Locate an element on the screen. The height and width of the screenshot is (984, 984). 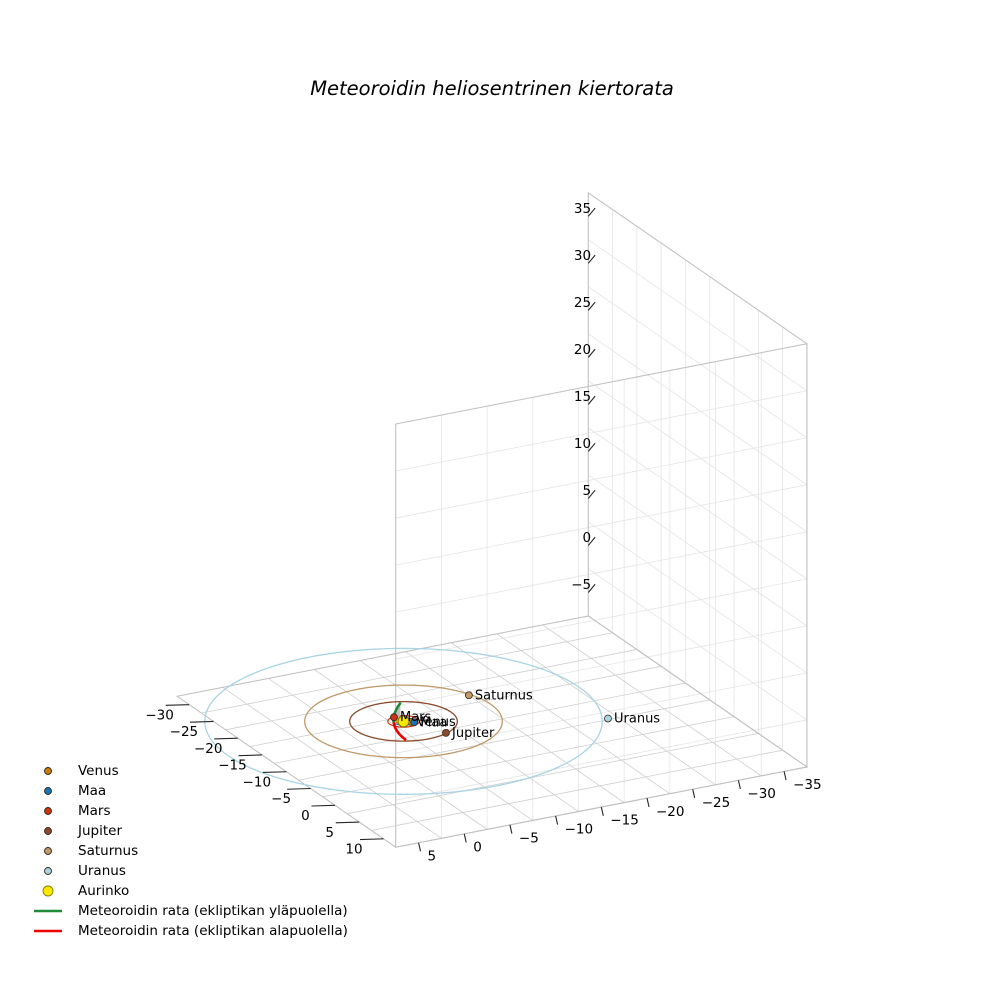
legend-label: Maa is located at coordinates (92, 791).